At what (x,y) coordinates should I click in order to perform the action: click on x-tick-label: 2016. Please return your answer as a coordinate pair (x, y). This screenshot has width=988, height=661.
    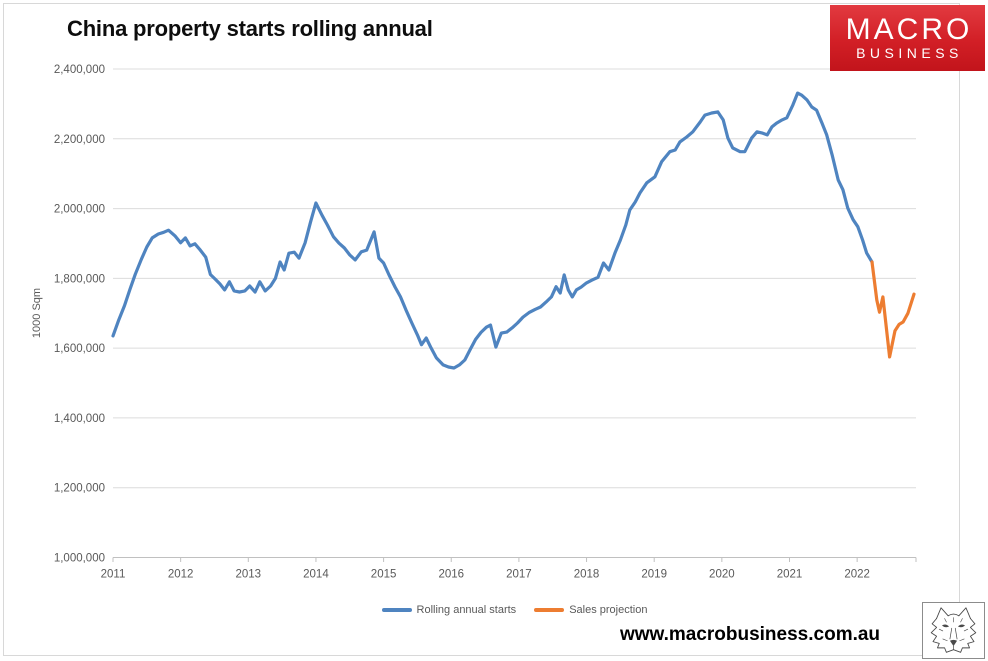
    Looking at the image, I should click on (451, 575).